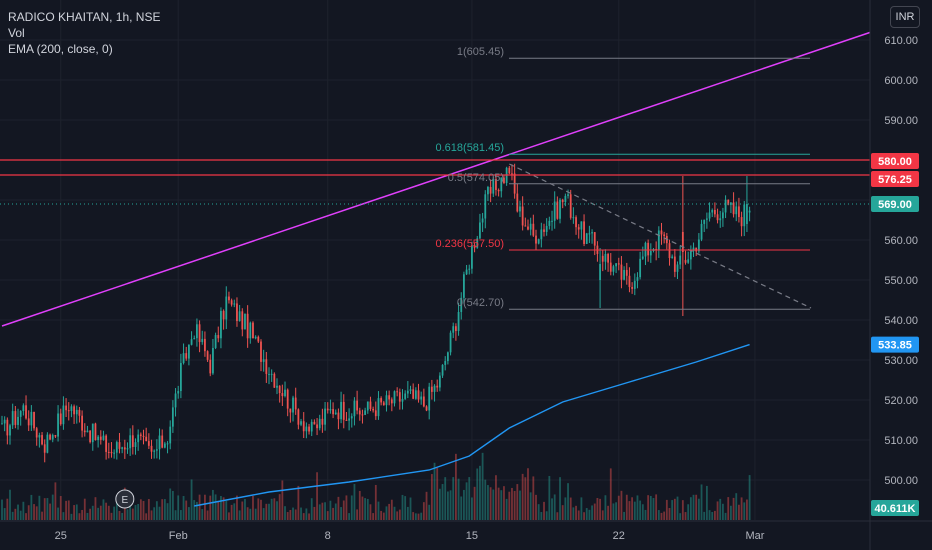 Image resolution: width=932 pixels, height=550 pixels. What do you see at coordinates (470, 148) in the screenshot?
I see `fib-level-label: 0.618(581.45)` at bounding box center [470, 148].